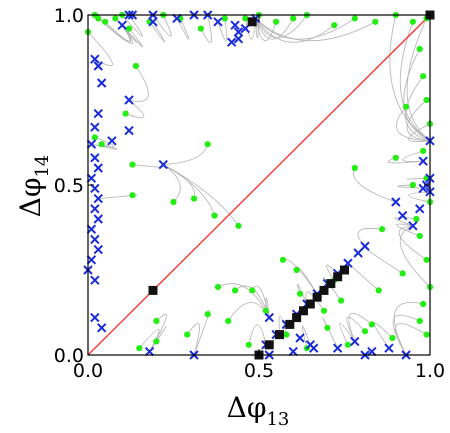 This screenshot has height=433, width=450. I want to click on y-tick-label: 1.0, so click(69, 16).